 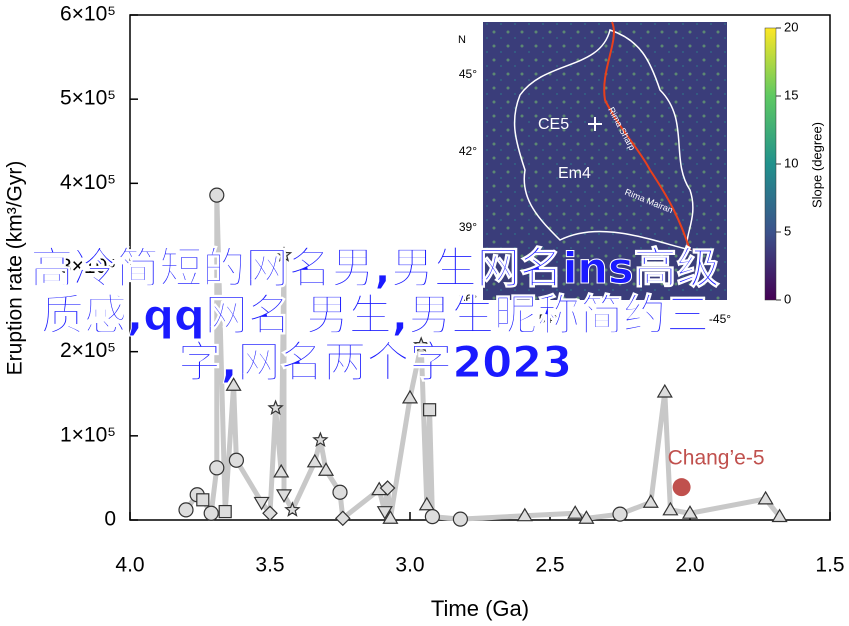 What do you see at coordinates (88, 14) in the screenshot?
I see `y-tick-label: 6×10⁵` at bounding box center [88, 14].